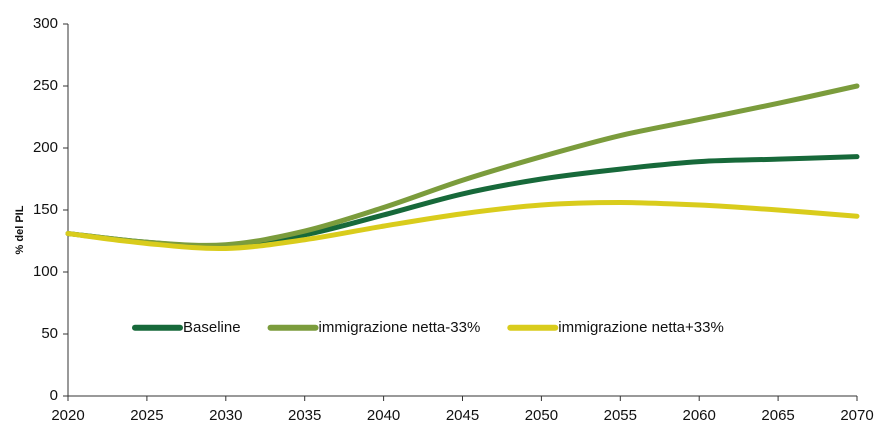  Describe the element at coordinates (45, 271) in the screenshot. I see `y-tick-label: 100` at that location.